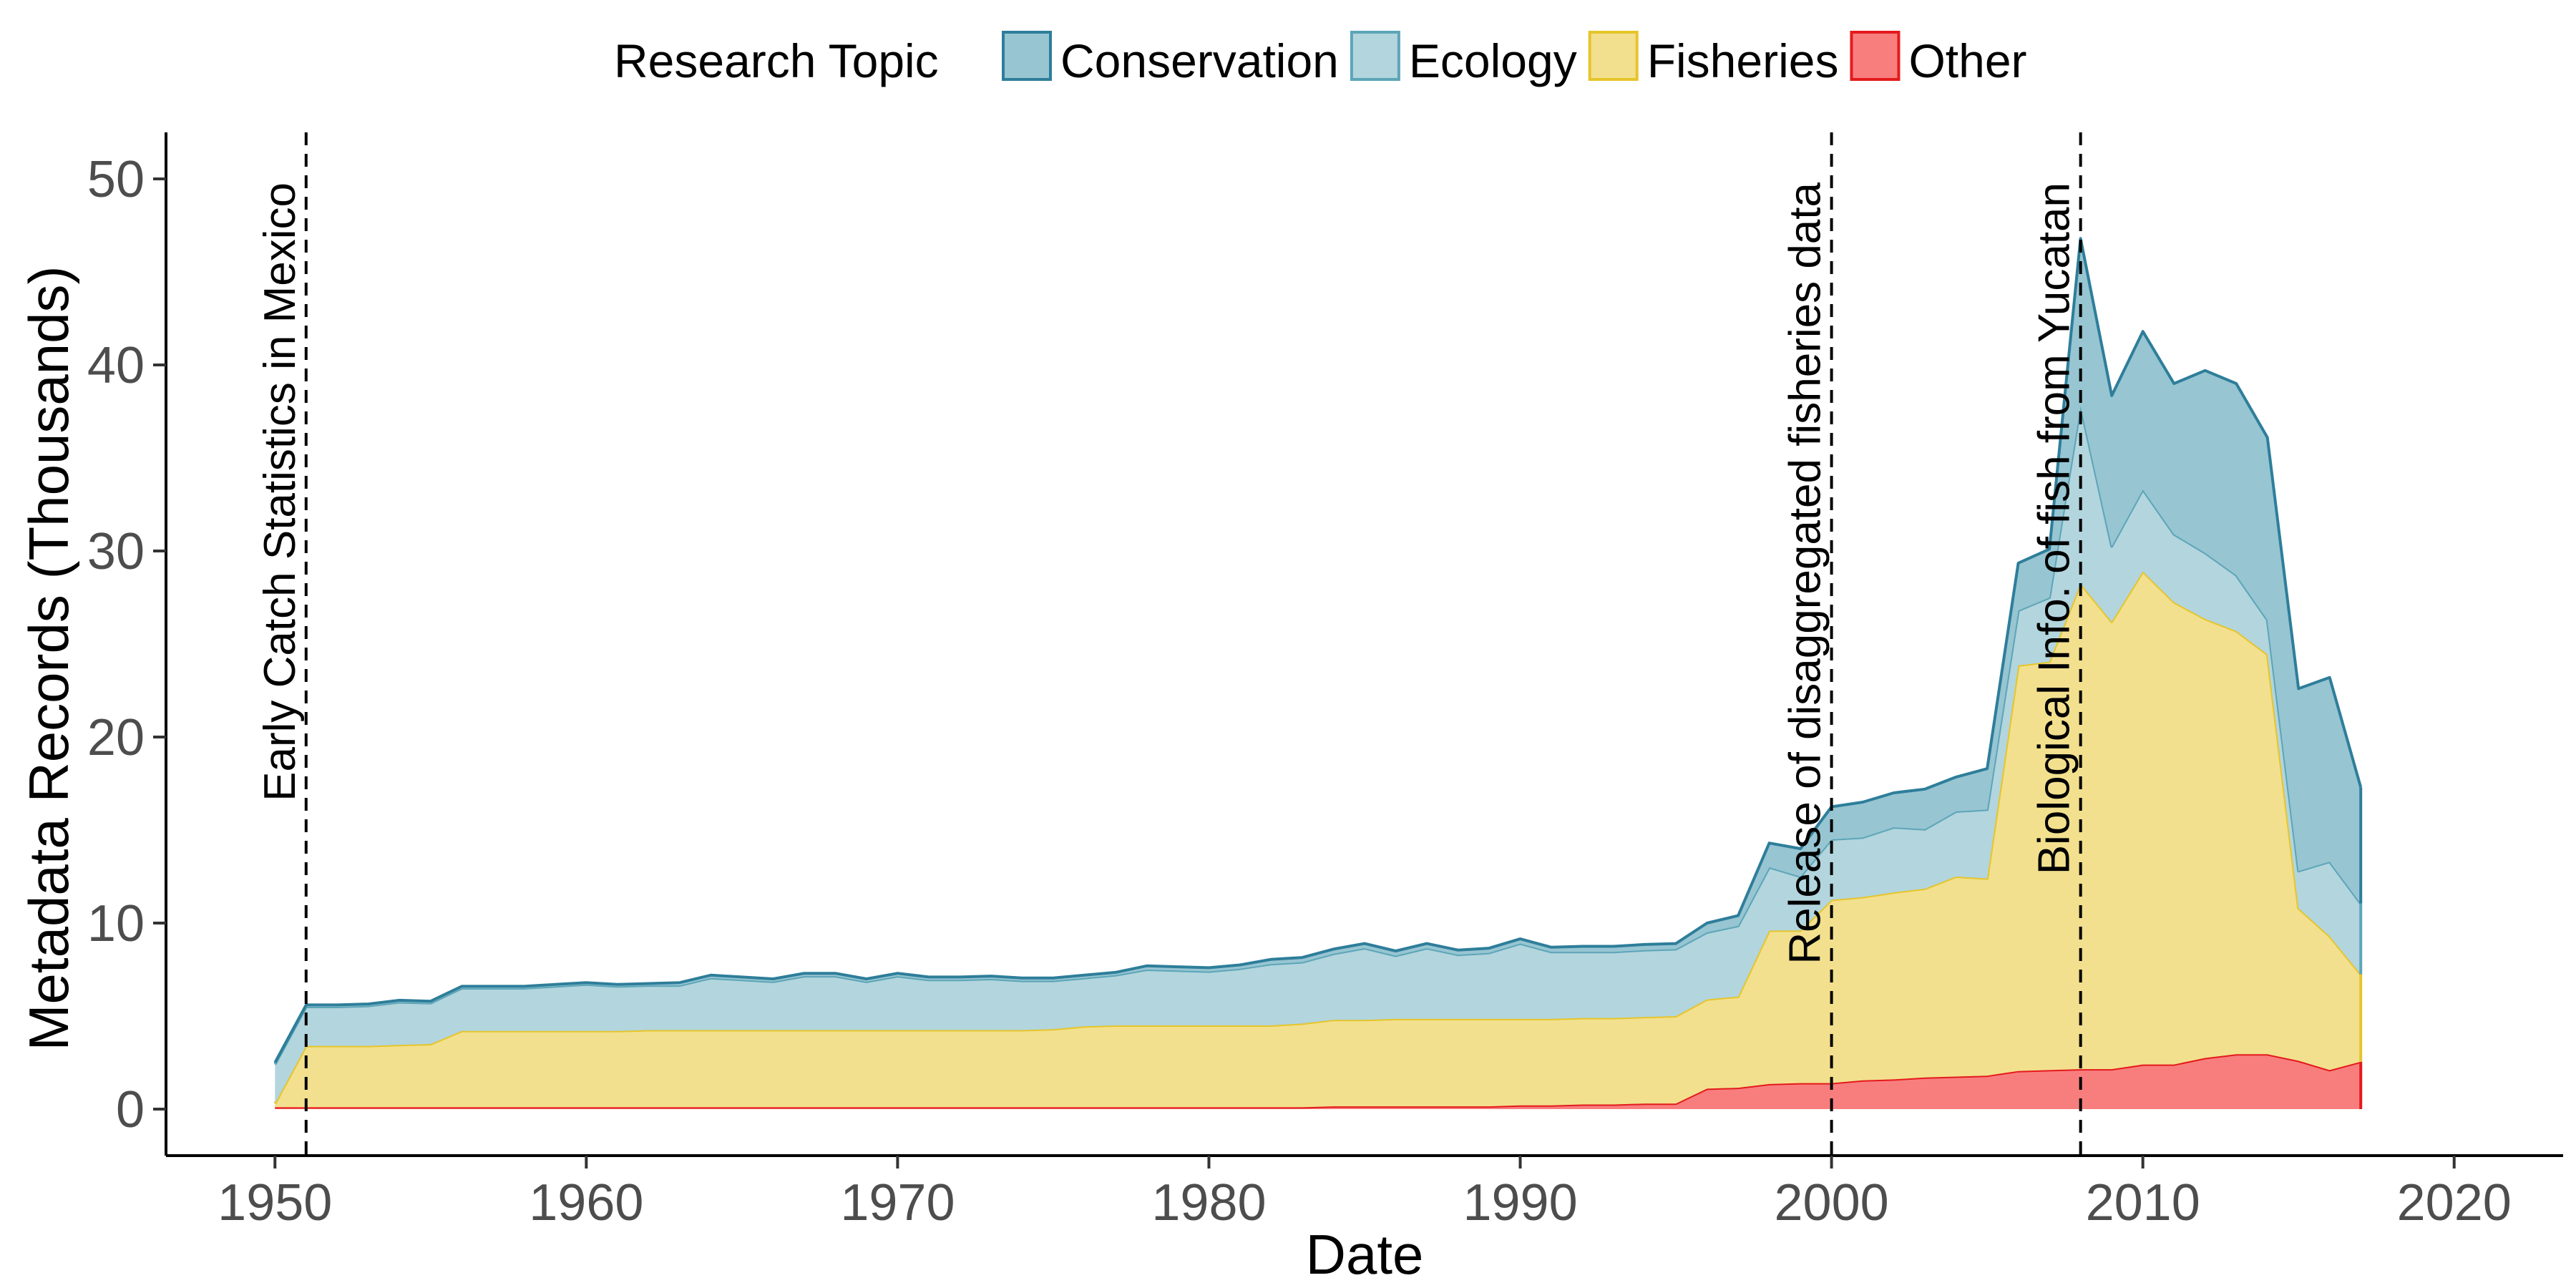 This screenshot has height=1288, width=2576. What do you see at coordinates (280, 491) in the screenshot?
I see `annotation-label-1: Early Catch Statistics in Mexico` at bounding box center [280, 491].